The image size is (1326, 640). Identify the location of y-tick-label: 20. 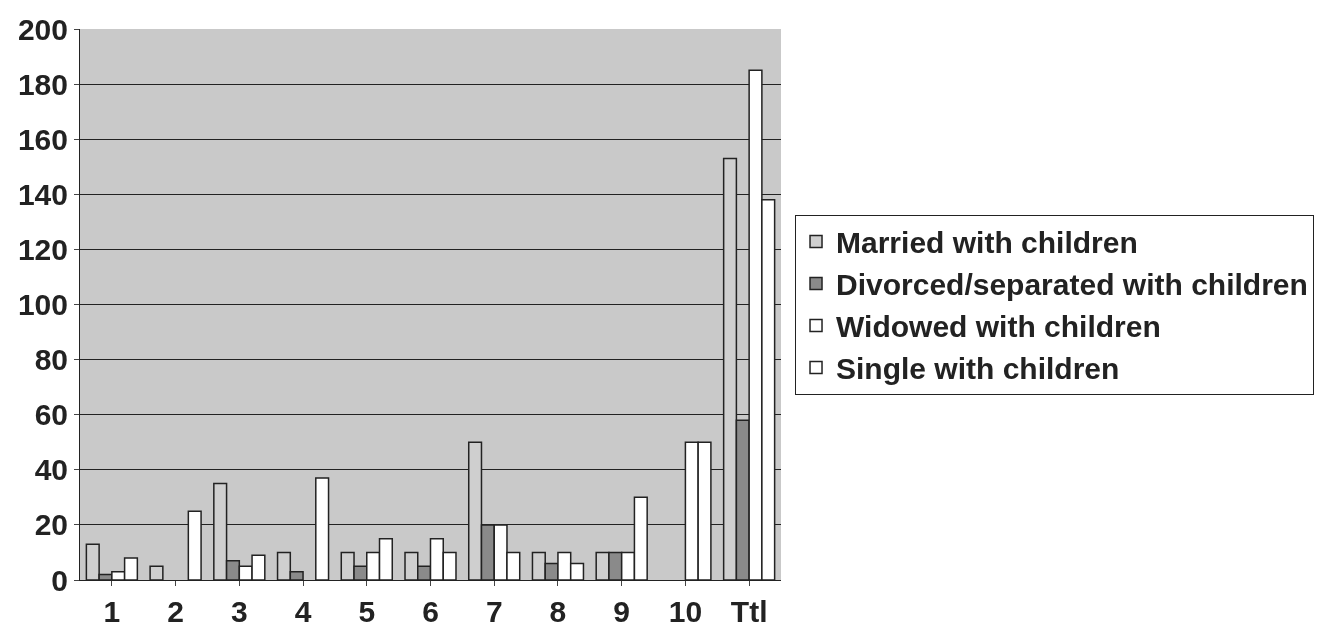
(51, 525).